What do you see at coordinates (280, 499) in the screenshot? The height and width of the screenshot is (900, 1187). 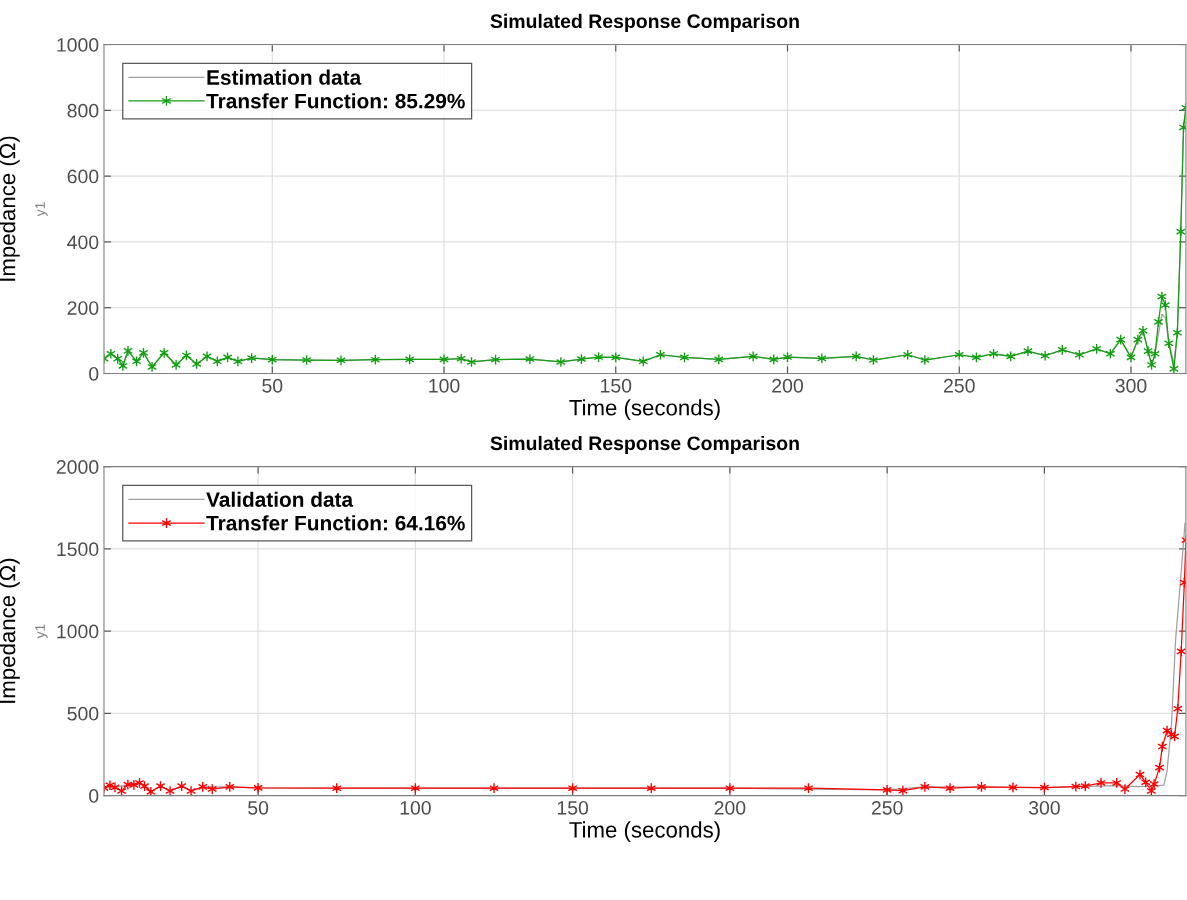 I see `legend-label: Validation data` at bounding box center [280, 499].